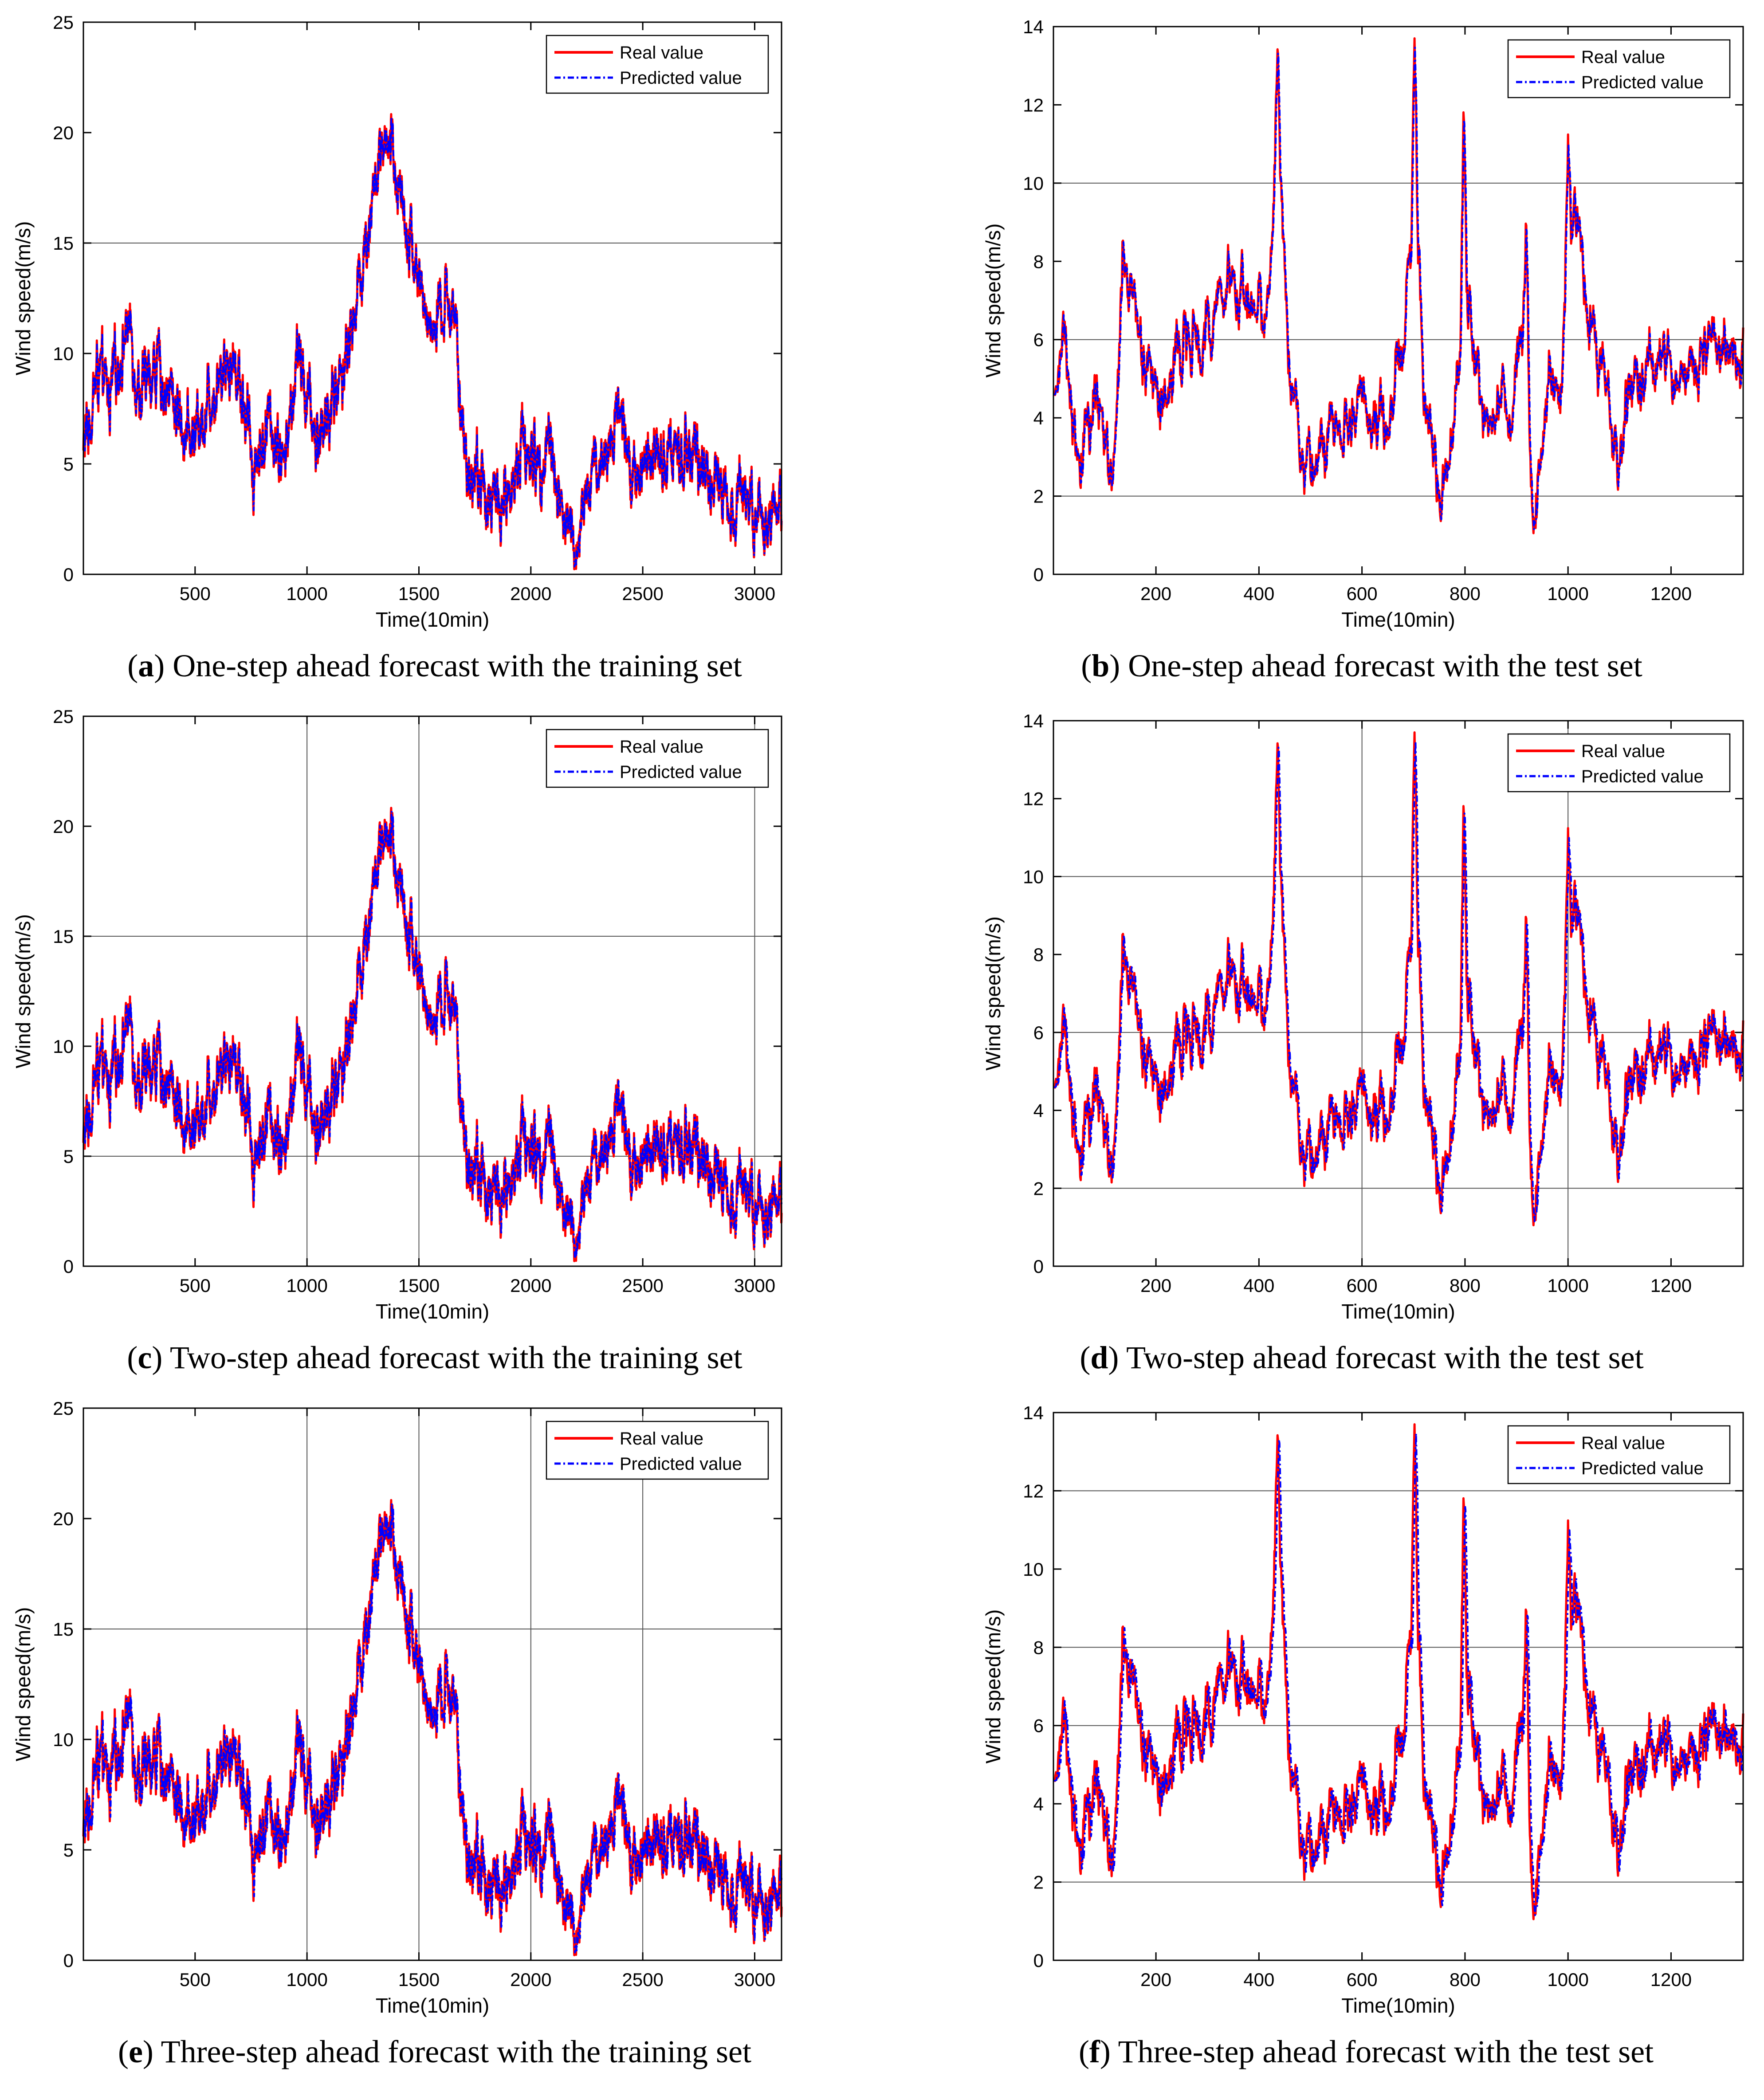 Image resolution: width=1764 pixels, height=2100 pixels. What do you see at coordinates (1465, 1979) in the screenshot?
I see `x-tick-label: 800` at bounding box center [1465, 1979].